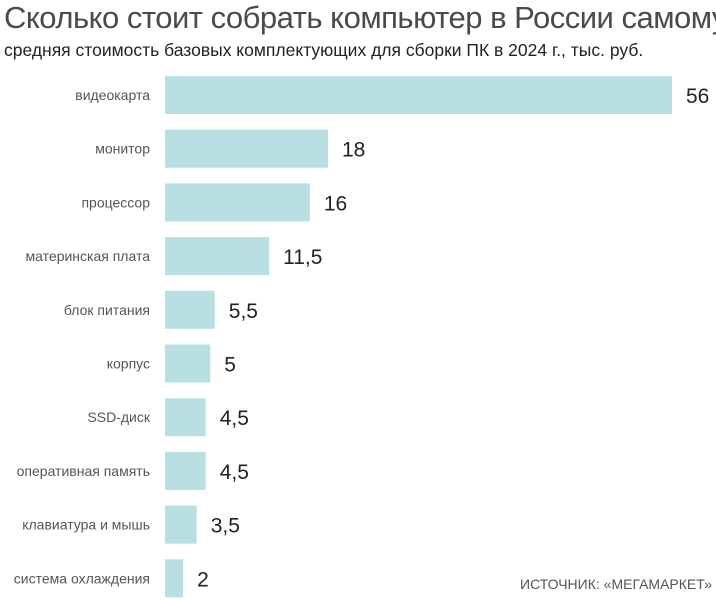  I want to click on value-label: 5, so click(230, 365).